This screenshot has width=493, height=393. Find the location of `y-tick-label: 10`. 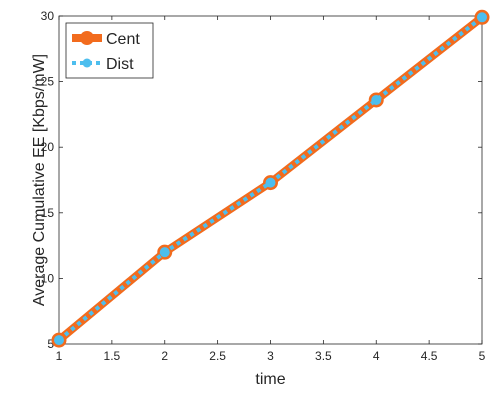

y-tick-label: 10 is located at coordinates (48, 278).